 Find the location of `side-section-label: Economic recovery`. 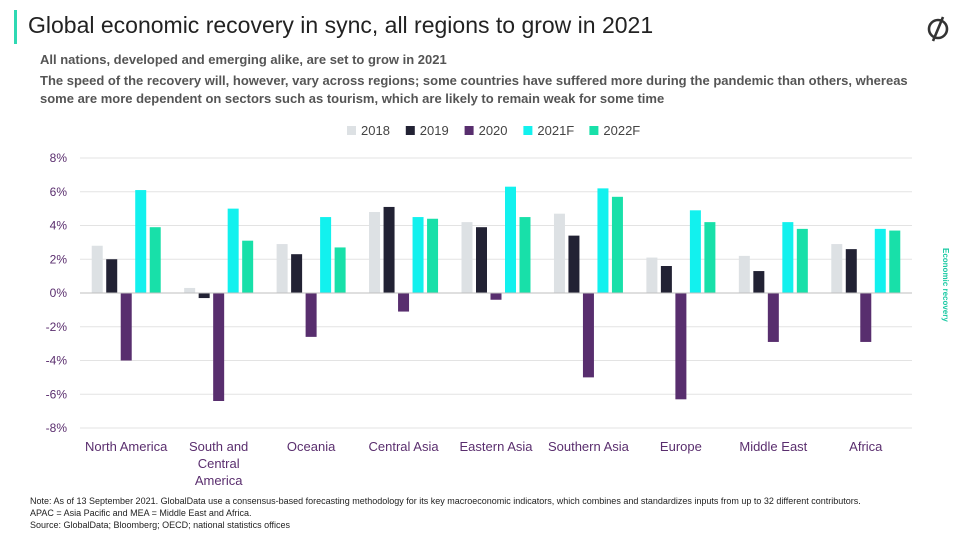

side-section-label: Economic recovery is located at coordinates (945, 285).